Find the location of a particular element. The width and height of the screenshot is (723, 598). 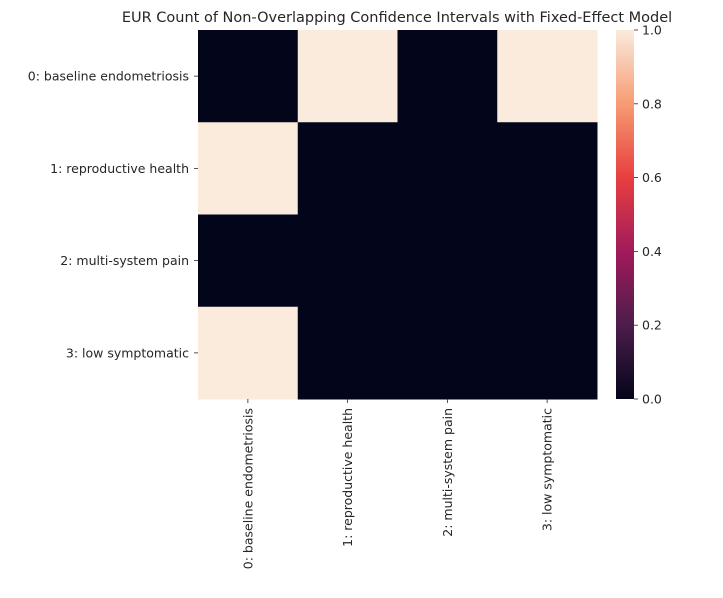

heatmap-cell-r0-c3 is located at coordinates (547, 76).